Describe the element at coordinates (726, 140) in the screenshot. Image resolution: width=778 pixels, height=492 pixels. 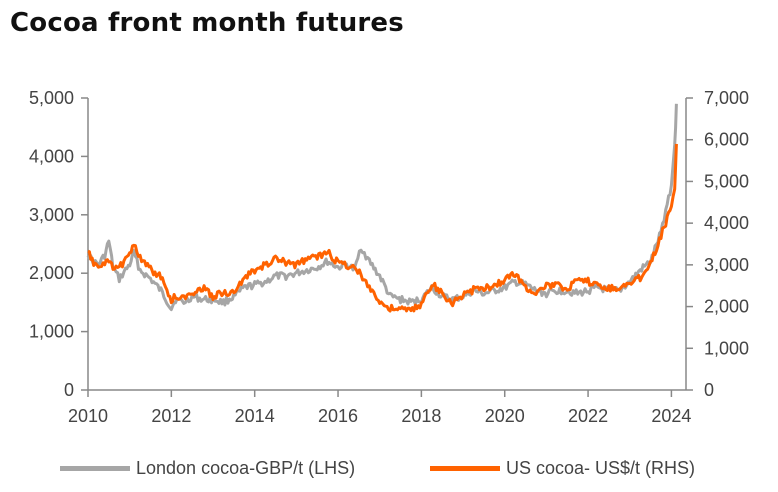
I see `y-right-tick-label: 6,000` at that location.